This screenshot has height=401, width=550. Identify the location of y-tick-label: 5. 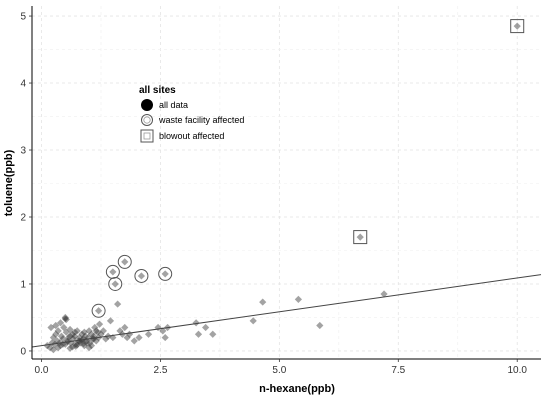
(23, 17).